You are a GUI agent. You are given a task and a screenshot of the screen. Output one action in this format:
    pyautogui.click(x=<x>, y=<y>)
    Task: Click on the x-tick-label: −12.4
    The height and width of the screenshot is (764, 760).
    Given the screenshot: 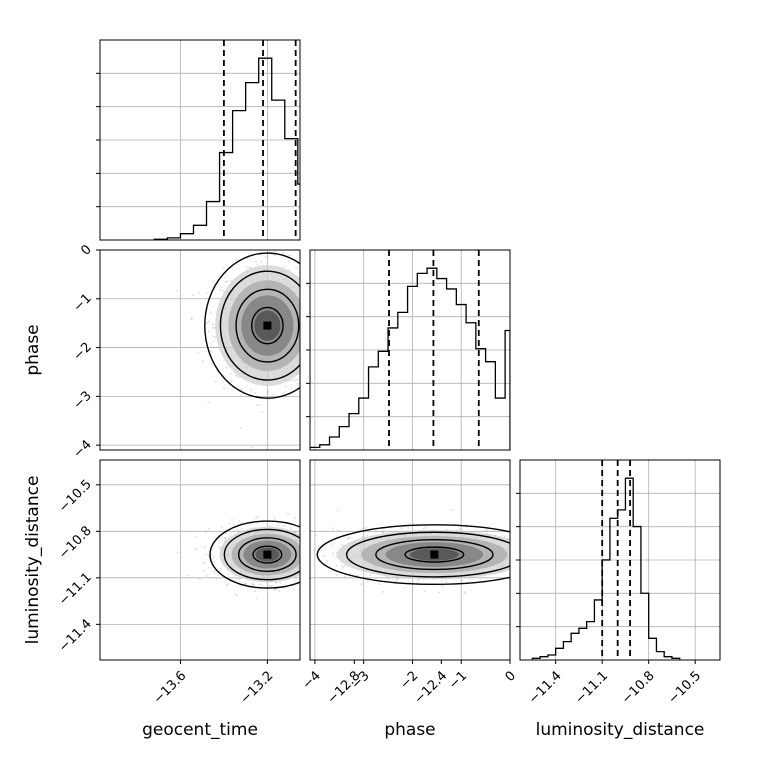 What is the action you would take?
    pyautogui.click(x=431, y=687)
    